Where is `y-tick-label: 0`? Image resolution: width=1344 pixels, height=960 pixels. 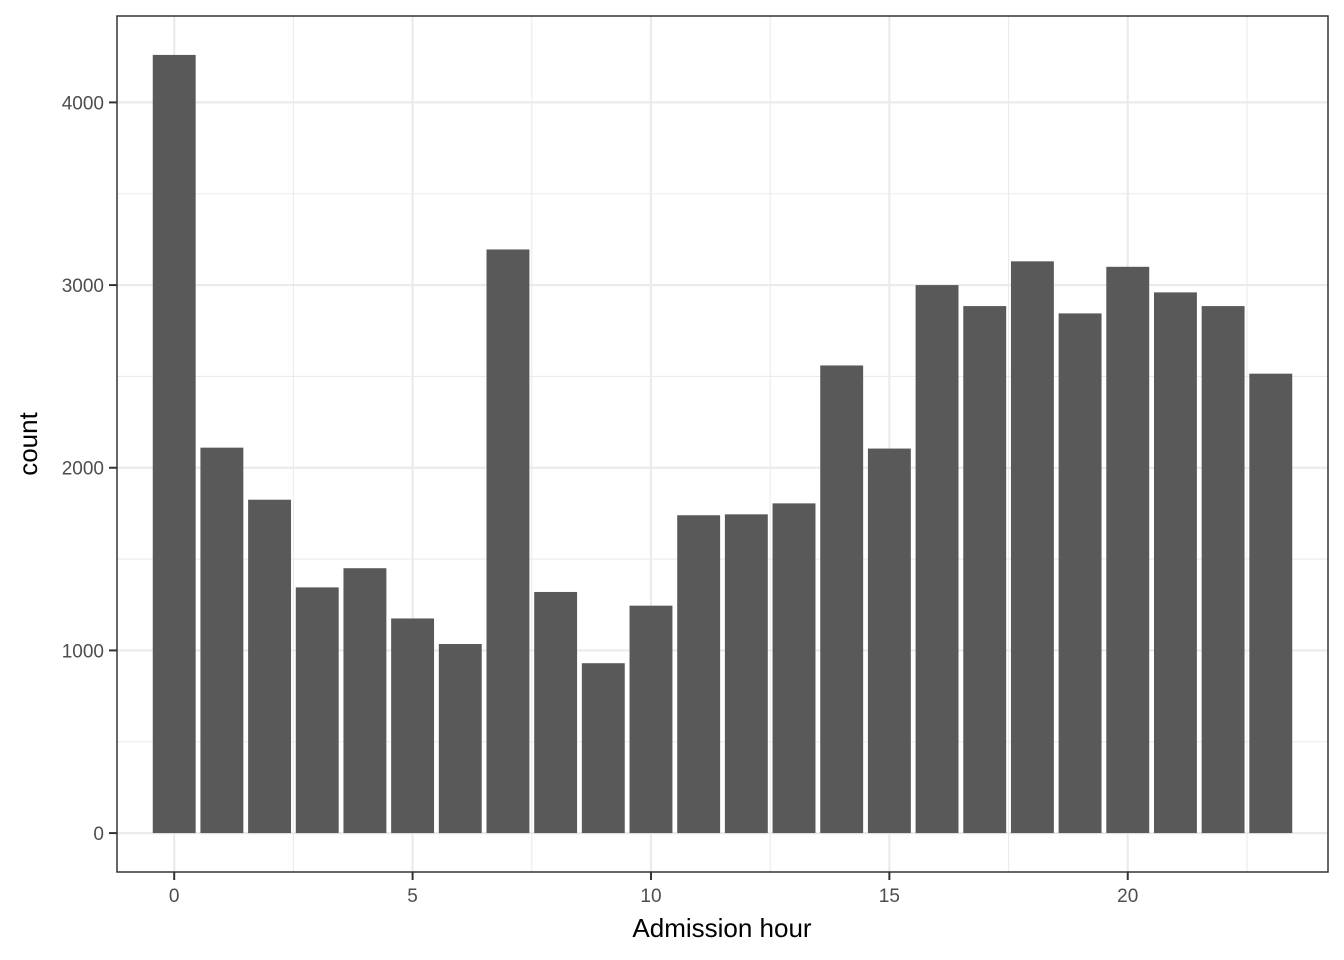
y-tick-label: 0 is located at coordinates (98, 834).